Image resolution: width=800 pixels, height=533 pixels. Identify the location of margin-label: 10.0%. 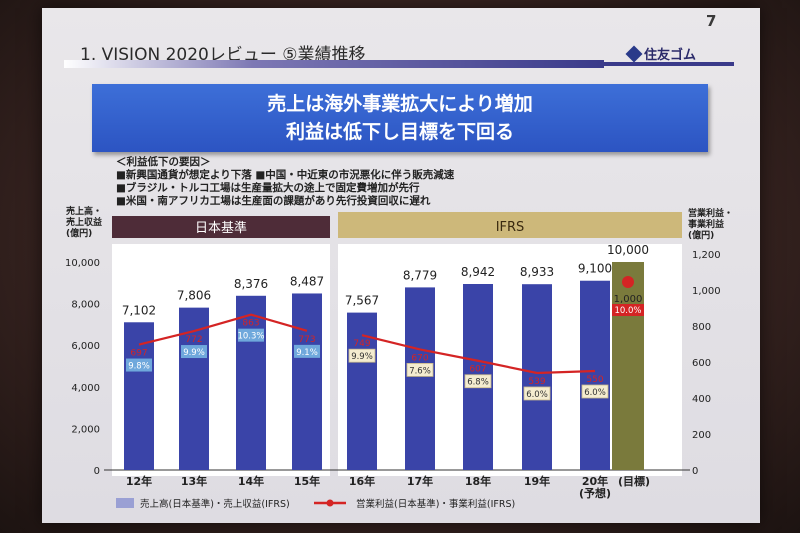
(627, 311).